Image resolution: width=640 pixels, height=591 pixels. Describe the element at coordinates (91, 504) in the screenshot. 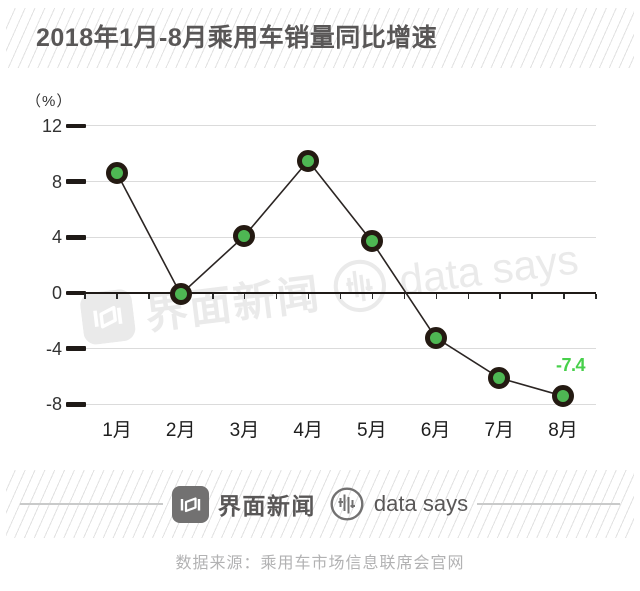

I see `footer-left-rule` at that location.